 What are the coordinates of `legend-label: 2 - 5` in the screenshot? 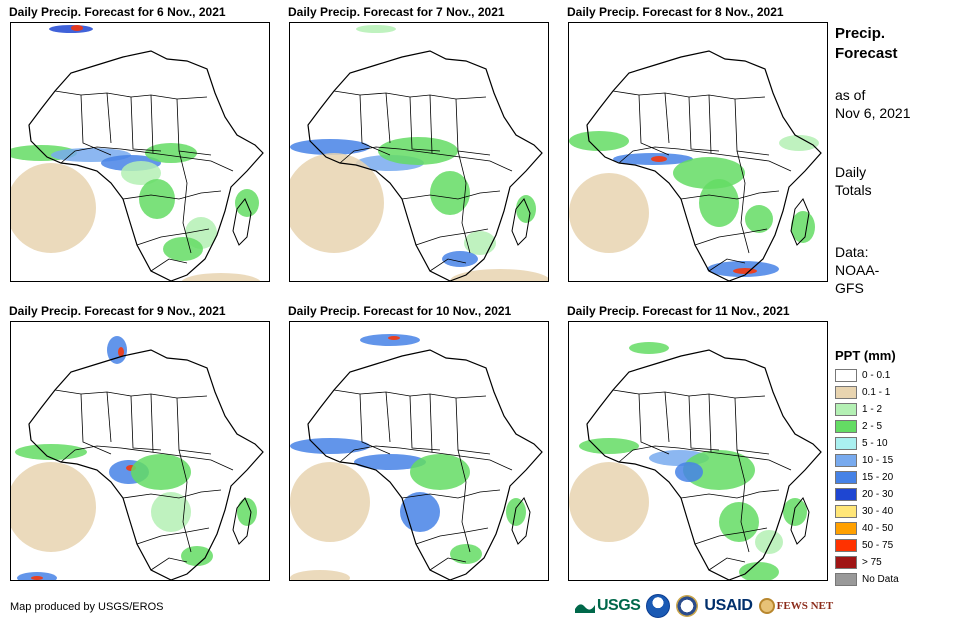 It's located at (872, 426).